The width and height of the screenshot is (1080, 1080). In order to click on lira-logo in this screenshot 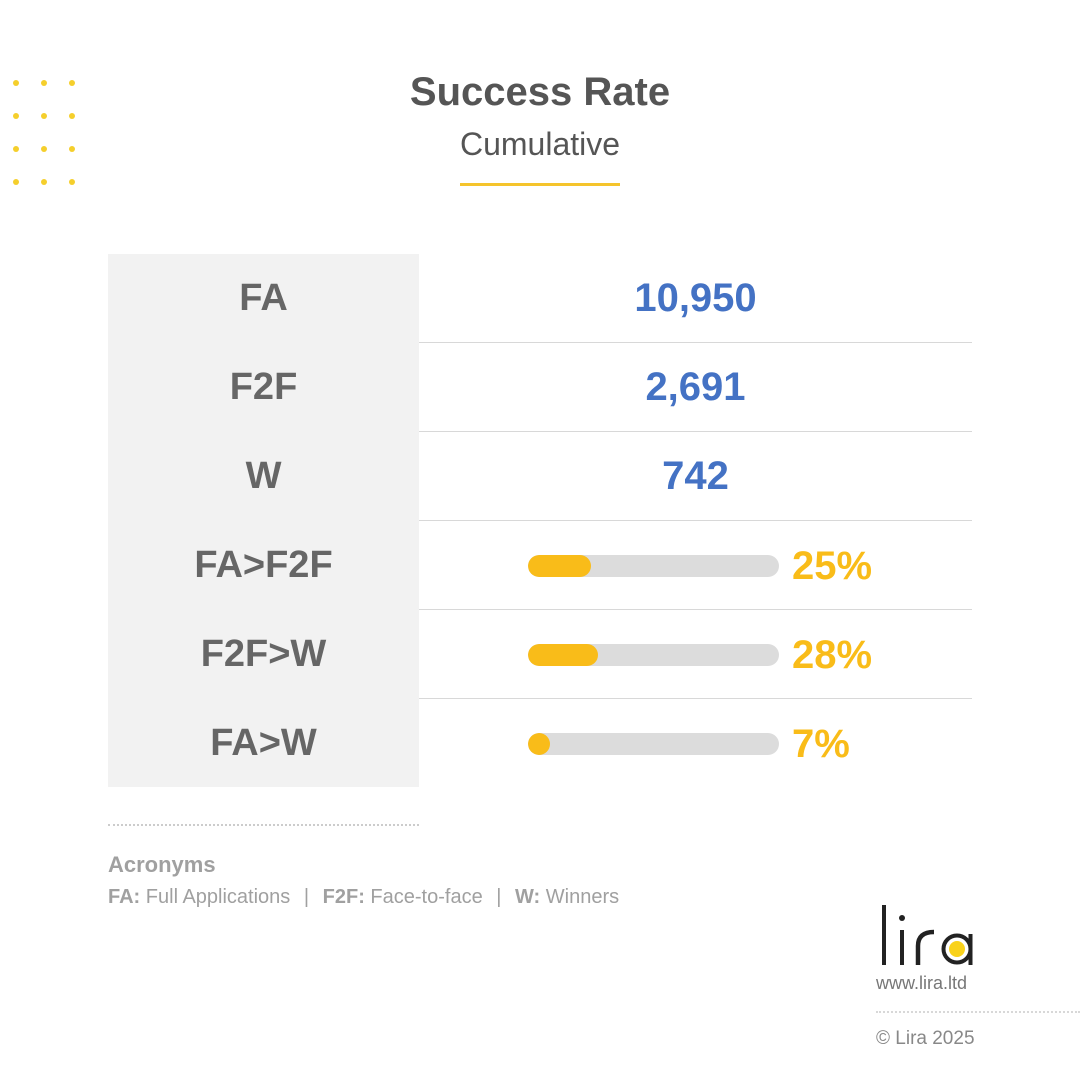, I will do `click(927, 935)`.